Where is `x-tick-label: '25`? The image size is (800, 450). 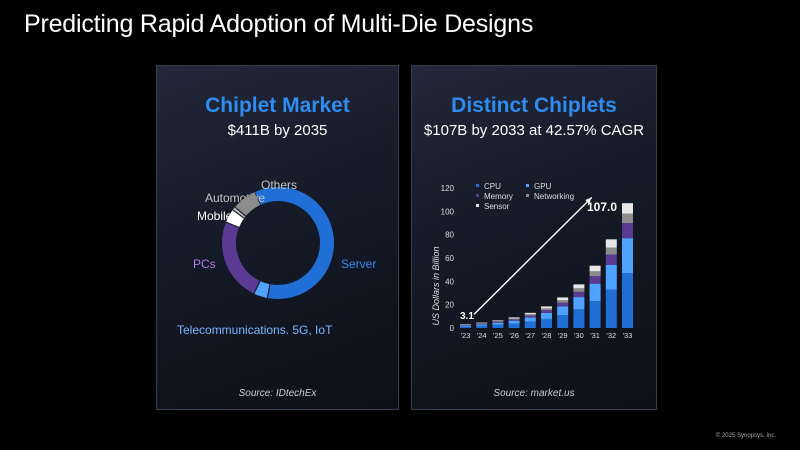
x-tick-label: '25 is located at coordinates (498, 335).